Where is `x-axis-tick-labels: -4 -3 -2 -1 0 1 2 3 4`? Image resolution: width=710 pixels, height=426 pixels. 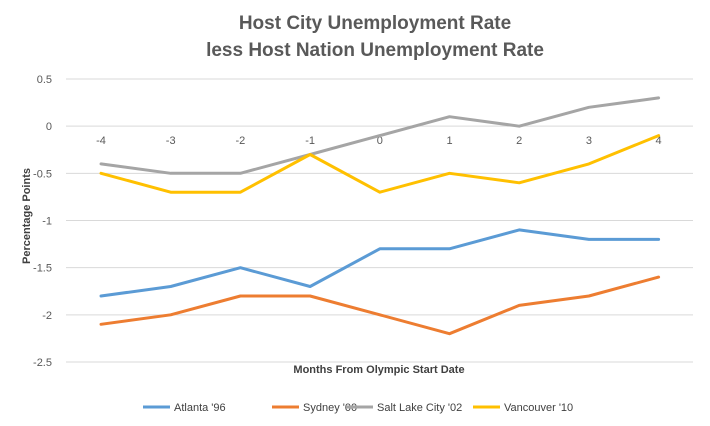
x-axis-tick-labels: -4 -3 -2 -1 0 1 2 3 4 is located at coordinates (379, 141).